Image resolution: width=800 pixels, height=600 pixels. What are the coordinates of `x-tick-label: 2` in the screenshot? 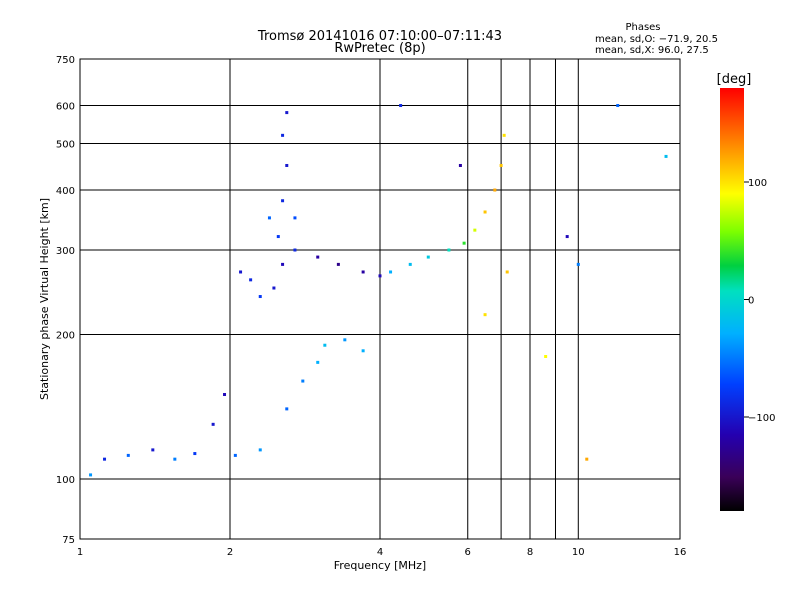 It's located at (230, 552).